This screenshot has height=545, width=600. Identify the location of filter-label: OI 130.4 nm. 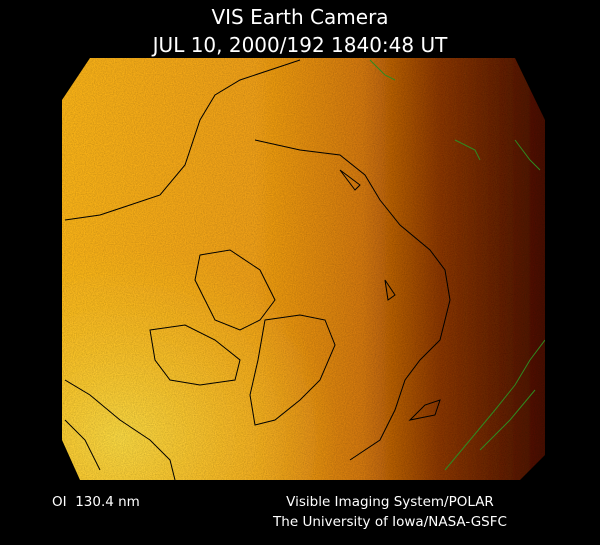
(96, 502).